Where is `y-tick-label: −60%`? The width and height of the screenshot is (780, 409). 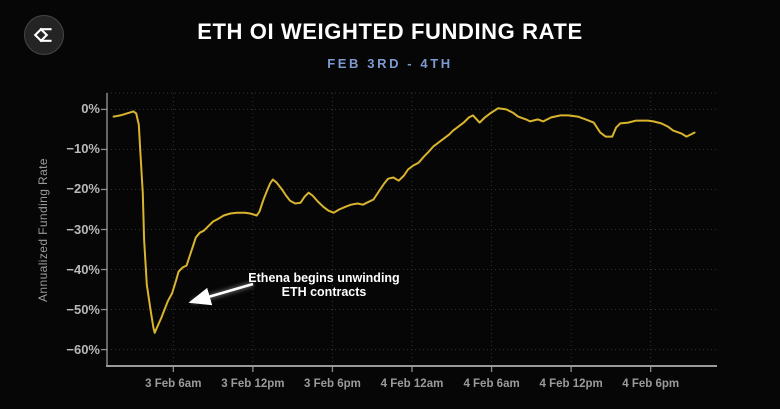
y-tick-label: −60% is located at coordinates (83, 349).